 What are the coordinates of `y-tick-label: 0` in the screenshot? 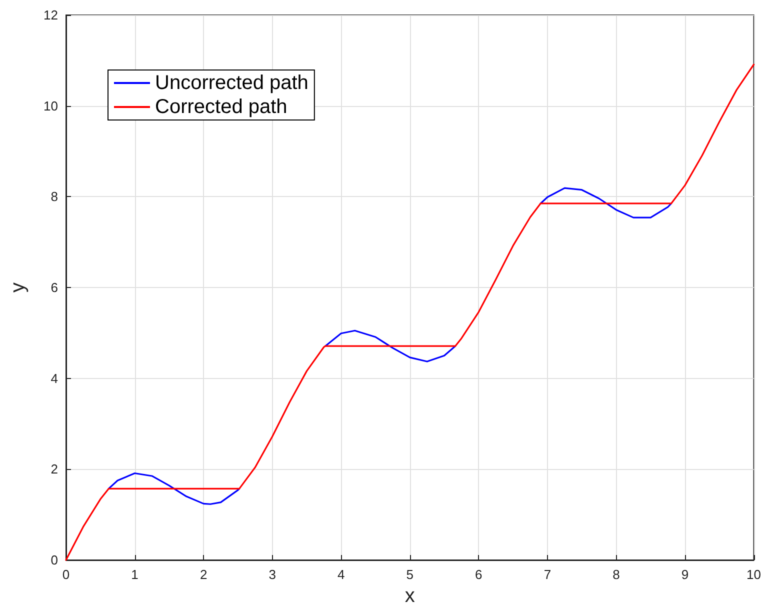 It's located at (54, 560).